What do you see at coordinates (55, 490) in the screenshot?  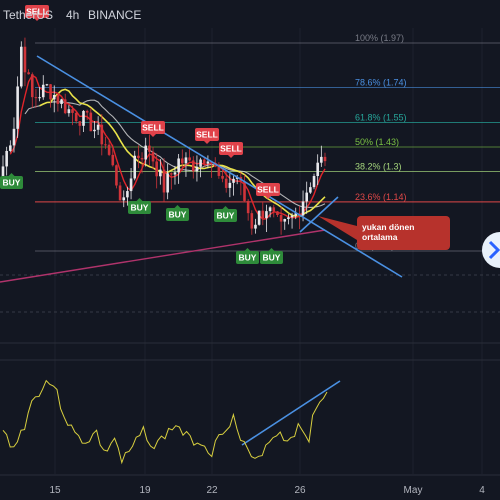 I see `x-tick-label: 15` at bounding box center [55, 490].